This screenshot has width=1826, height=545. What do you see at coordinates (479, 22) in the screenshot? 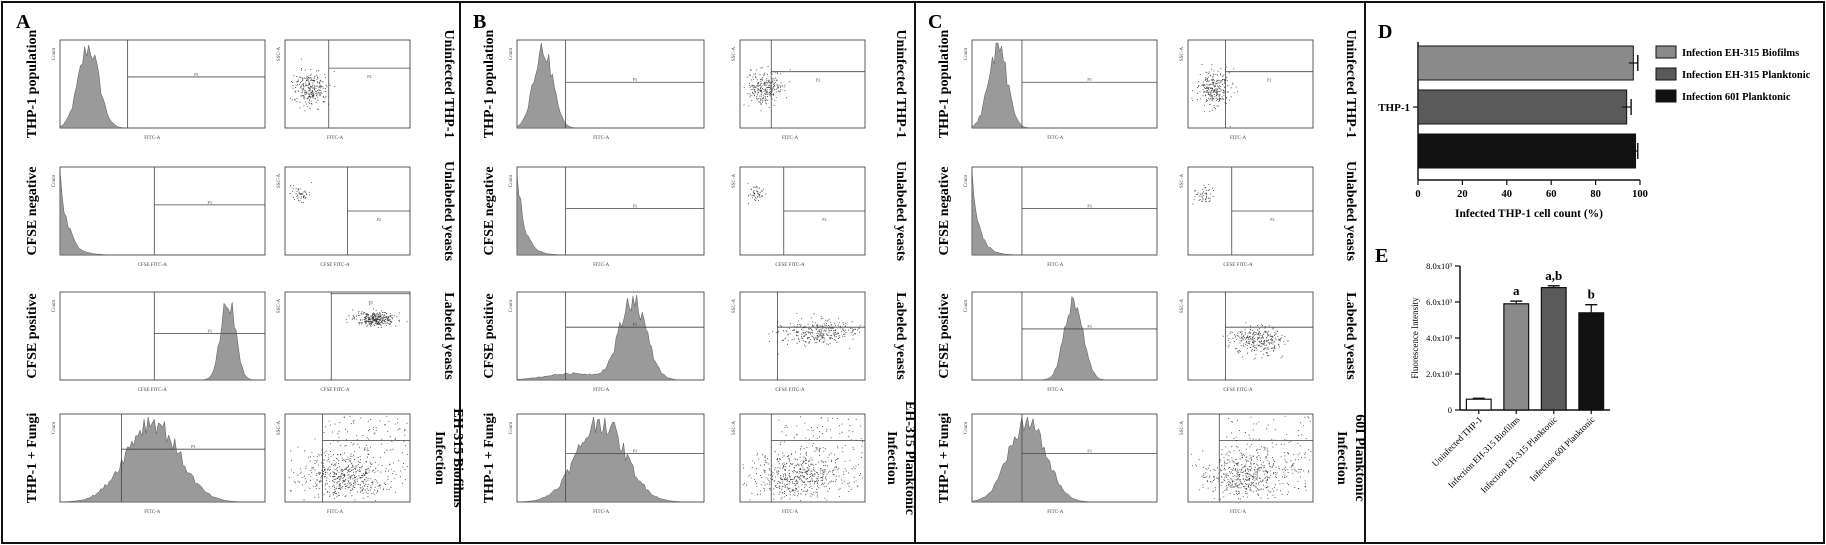
I see `panel-letter: B` at bounding box center [479, 22].